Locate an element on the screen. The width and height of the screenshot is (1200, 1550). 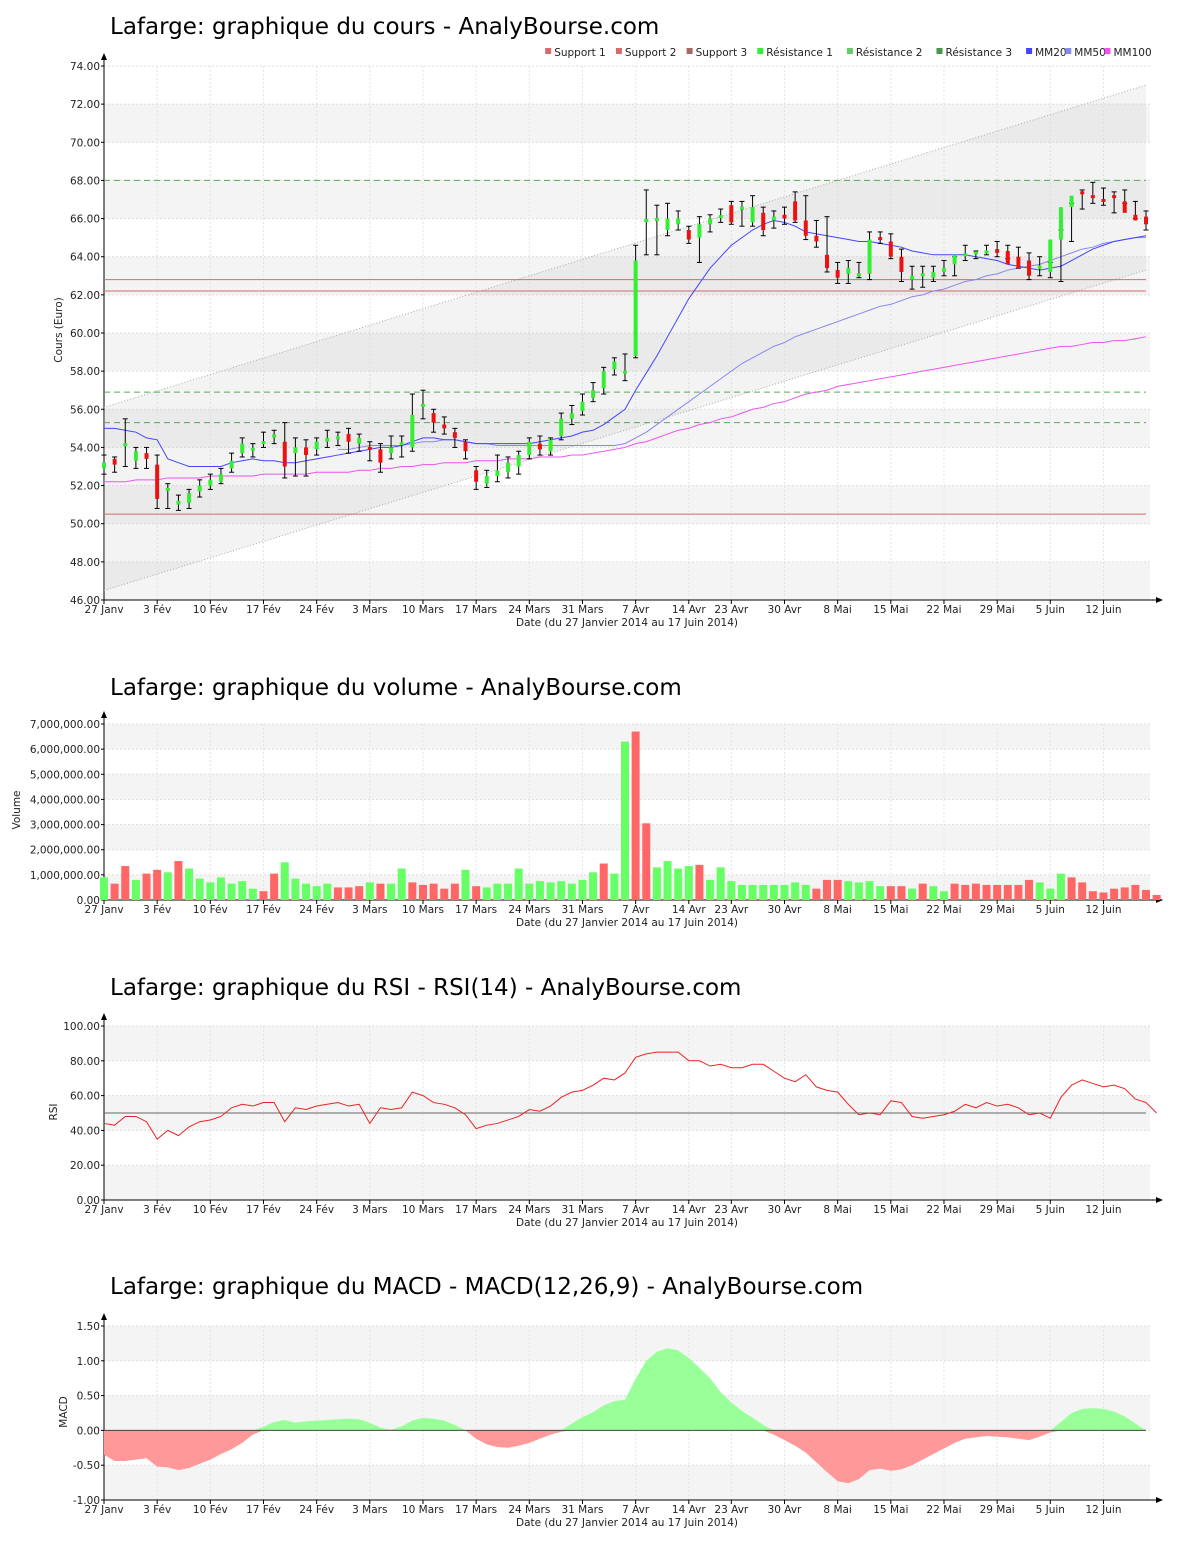
macd-x-tick-label: 29 Mai is located at coordinates (997, 1510).